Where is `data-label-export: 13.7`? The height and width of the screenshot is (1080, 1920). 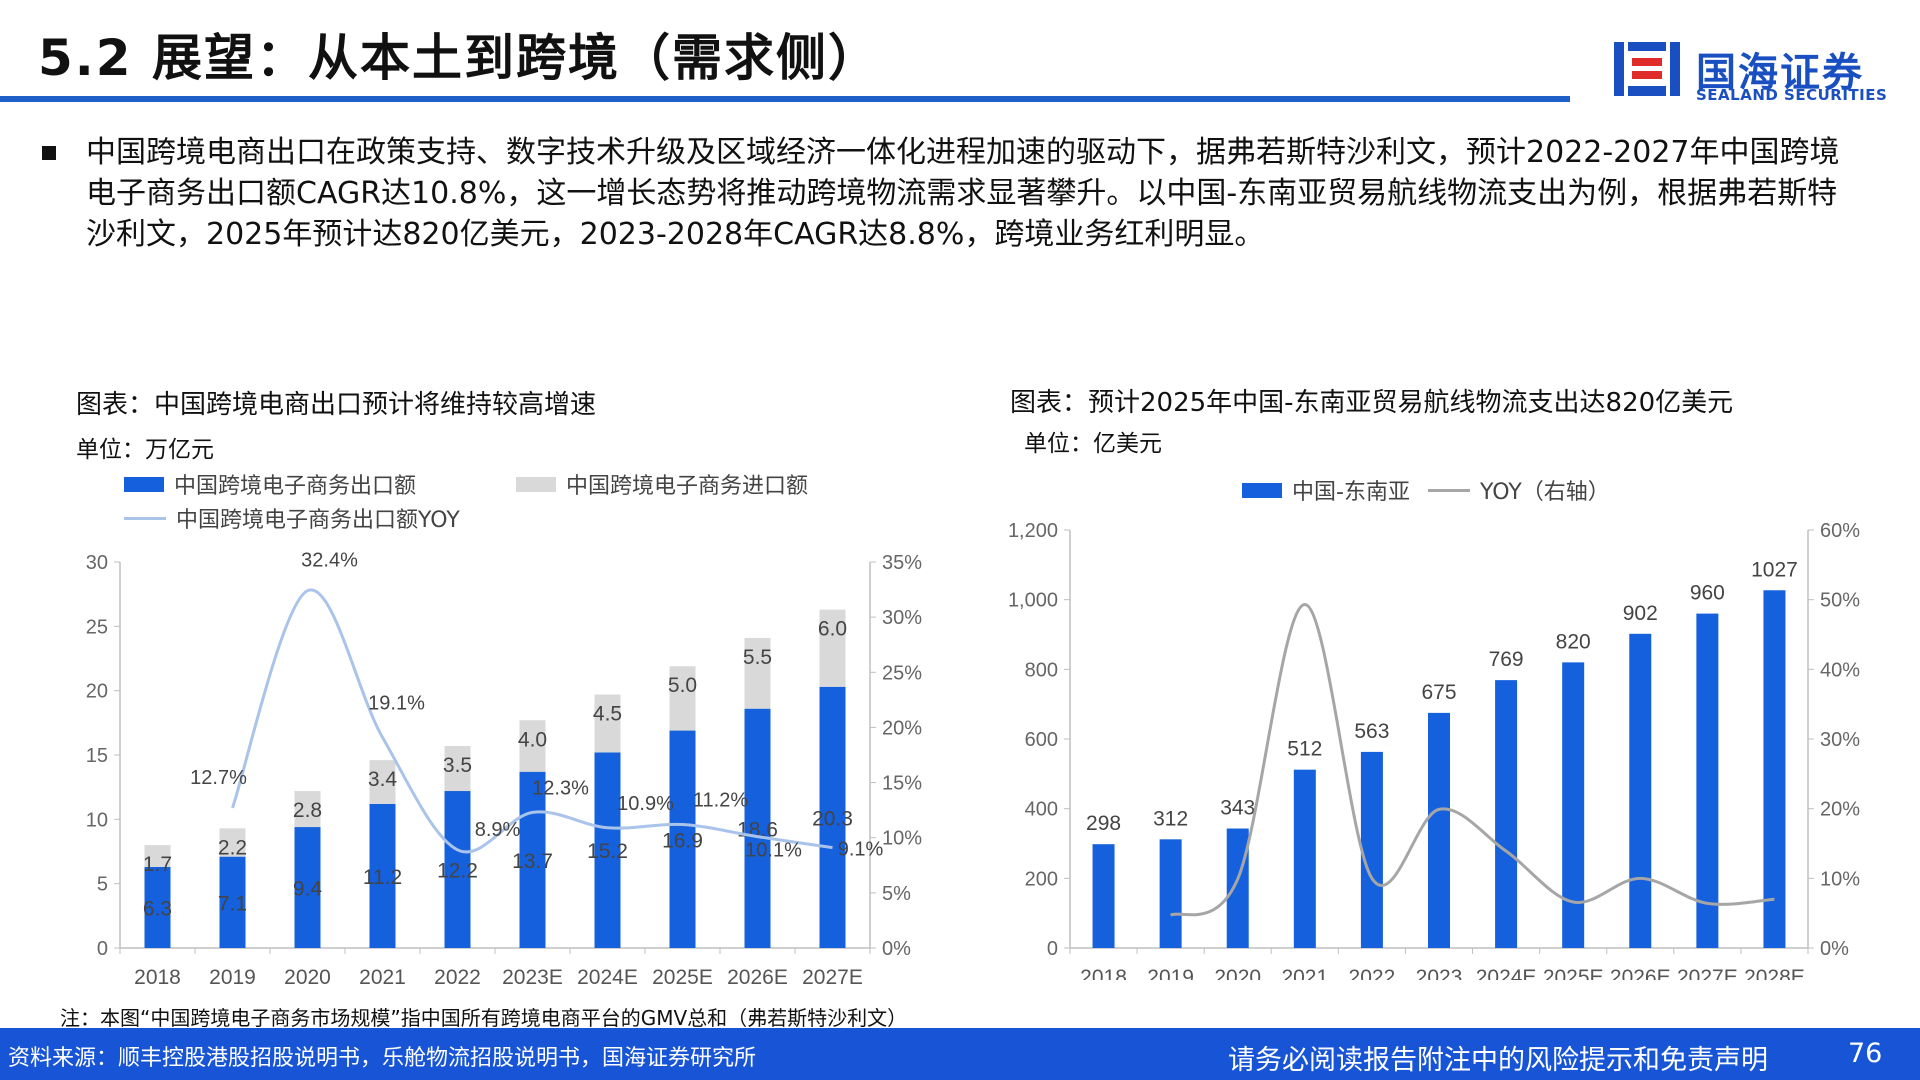
data-label-export: 13.7 is located at coordinates (532, 861).